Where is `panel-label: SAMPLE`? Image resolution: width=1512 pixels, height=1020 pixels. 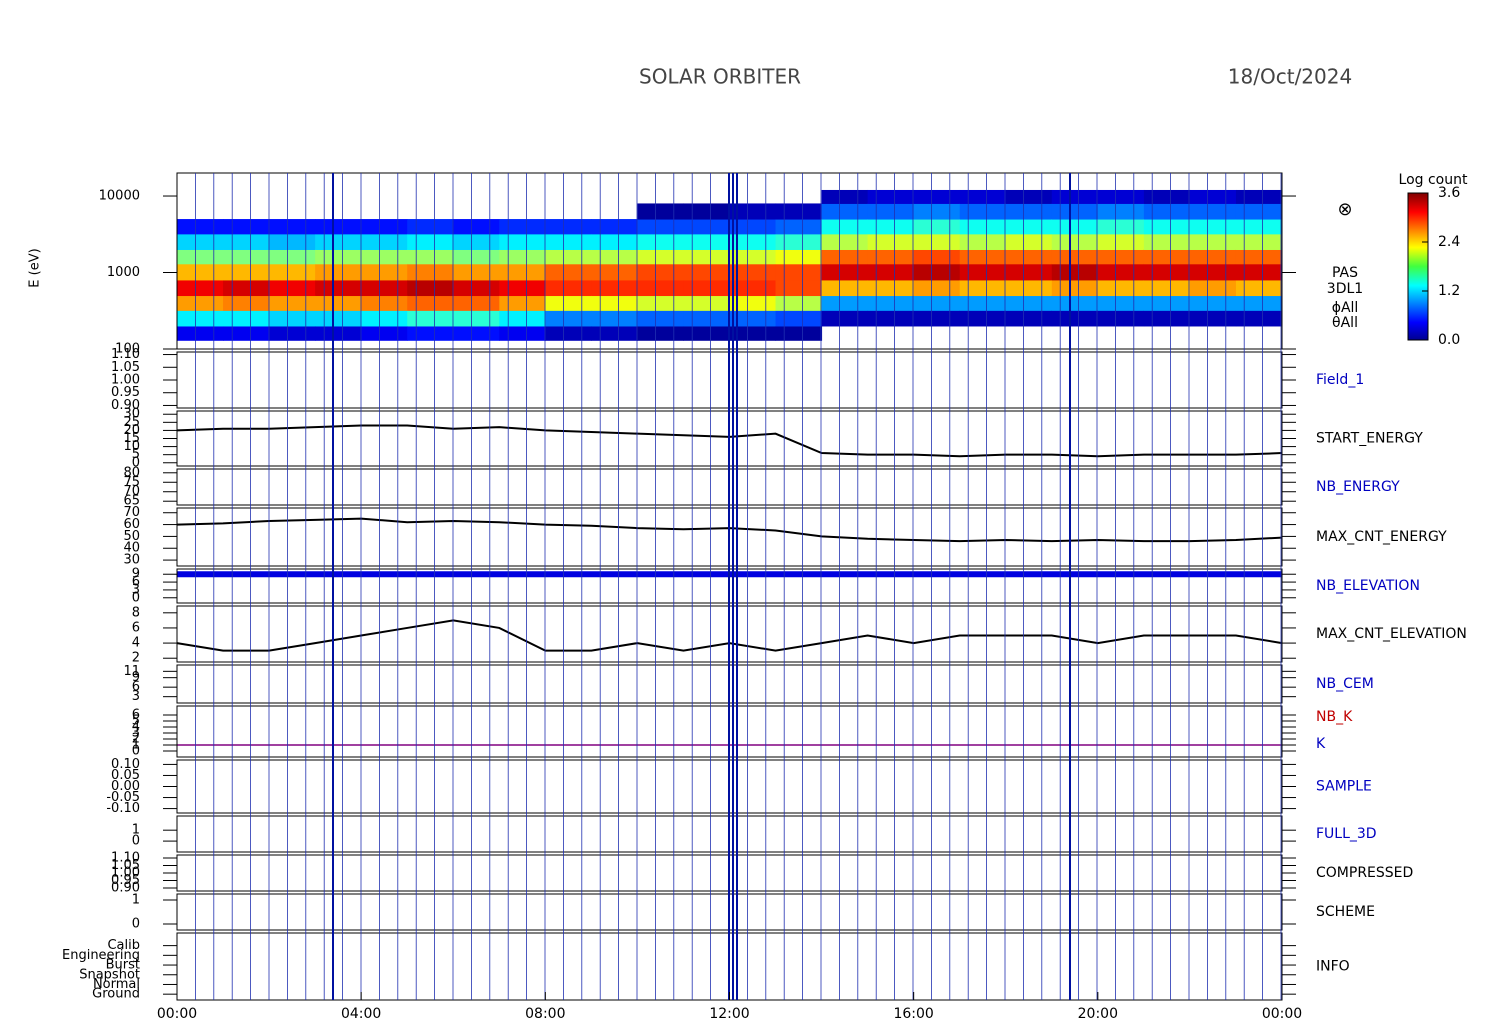
panel-label: SAMPLE is located at coordinates (1344, 787).